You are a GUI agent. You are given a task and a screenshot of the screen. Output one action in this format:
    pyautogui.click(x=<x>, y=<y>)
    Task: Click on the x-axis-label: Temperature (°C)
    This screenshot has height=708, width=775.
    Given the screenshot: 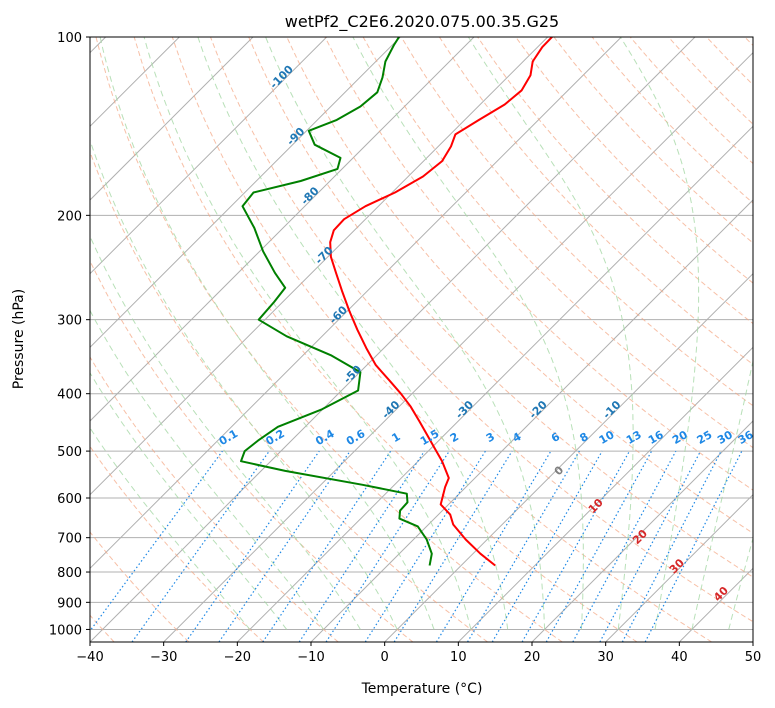 What is the action you would take?
    pyautogui.click(x=422, y=689)
    